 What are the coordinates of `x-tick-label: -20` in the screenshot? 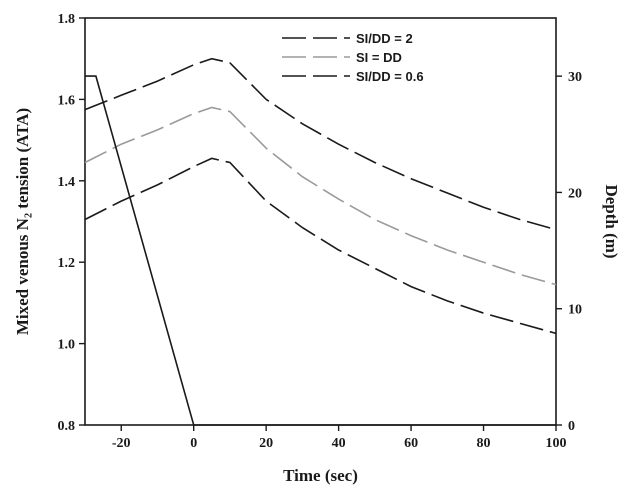 It's located at (121, 443).